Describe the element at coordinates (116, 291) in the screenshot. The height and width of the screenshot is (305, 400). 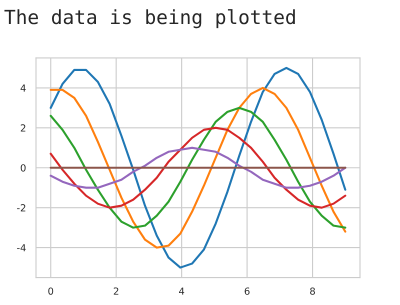
I see `x-tick-label: 2` at that location.